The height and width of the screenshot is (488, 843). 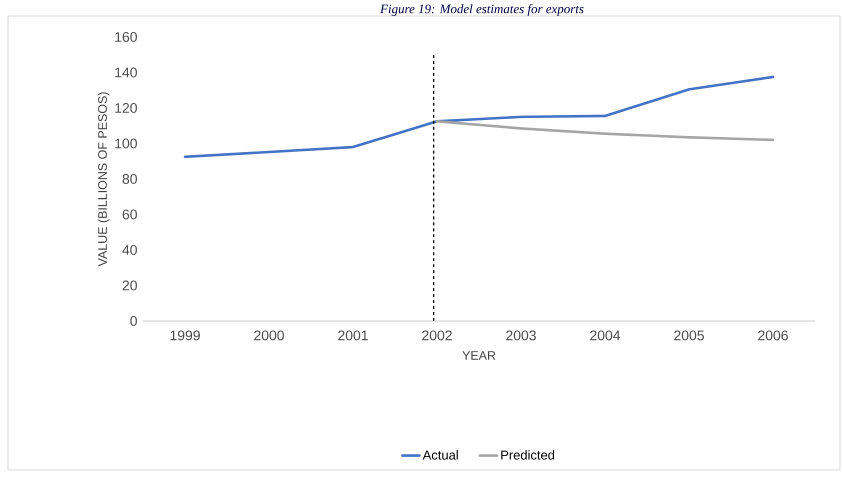 I want to click on y-tick-label: 100, so click(x=126, y=143).